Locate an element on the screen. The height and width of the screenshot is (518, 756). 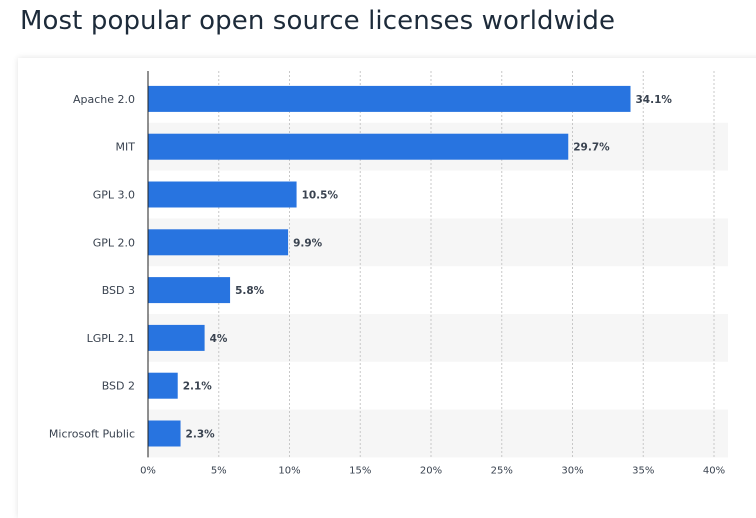
value-label: 34.1% is located at coordinates (654, 100).